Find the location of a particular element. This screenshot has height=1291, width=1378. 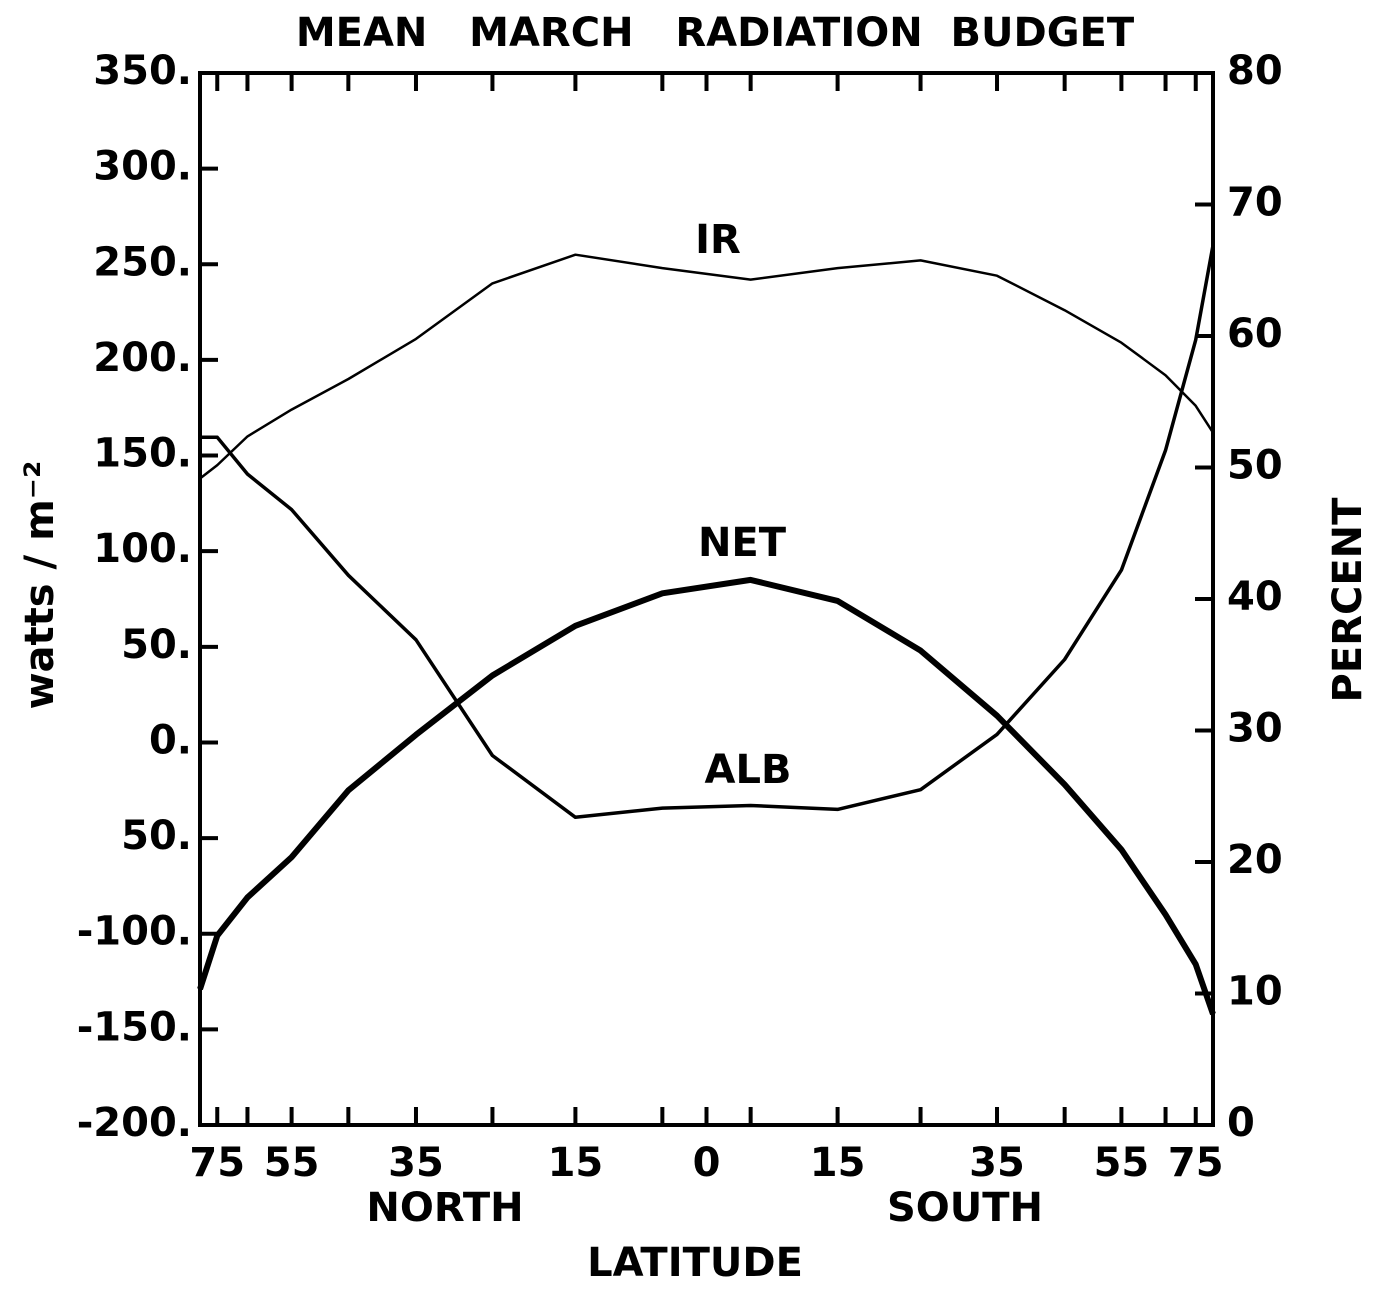

y-tick-label: -200. is located at coordinates (134, 1123).